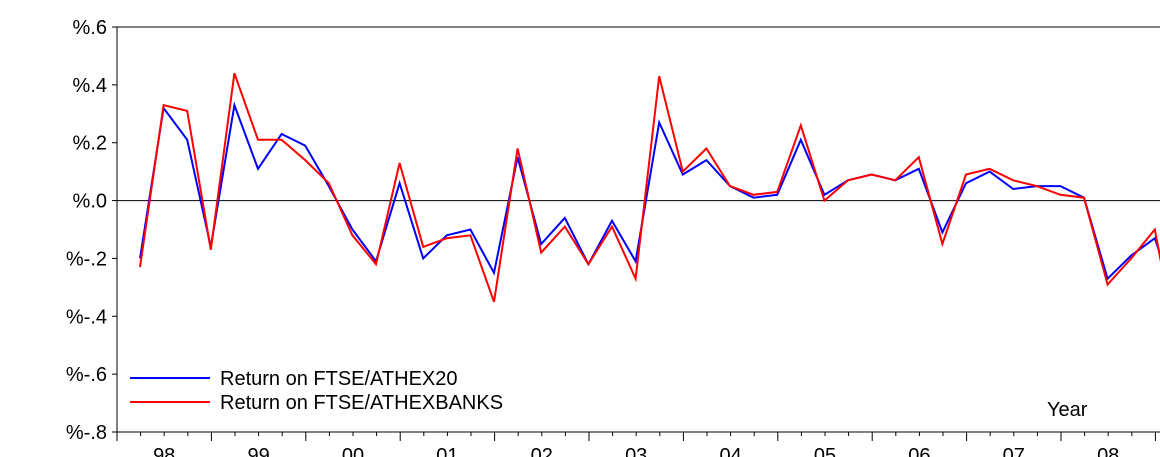 Image resolution: width=1160 pixels, height=457 pixels. Describe the element at coordinates (542, 451) in the screenshot. I see `x-tick-label: 02` at that location.